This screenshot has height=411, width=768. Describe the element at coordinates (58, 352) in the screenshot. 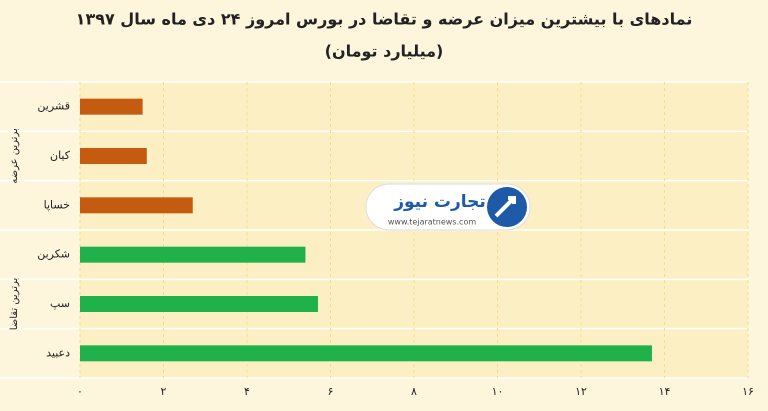

I see `y-tick-label: دعبید` at that location.